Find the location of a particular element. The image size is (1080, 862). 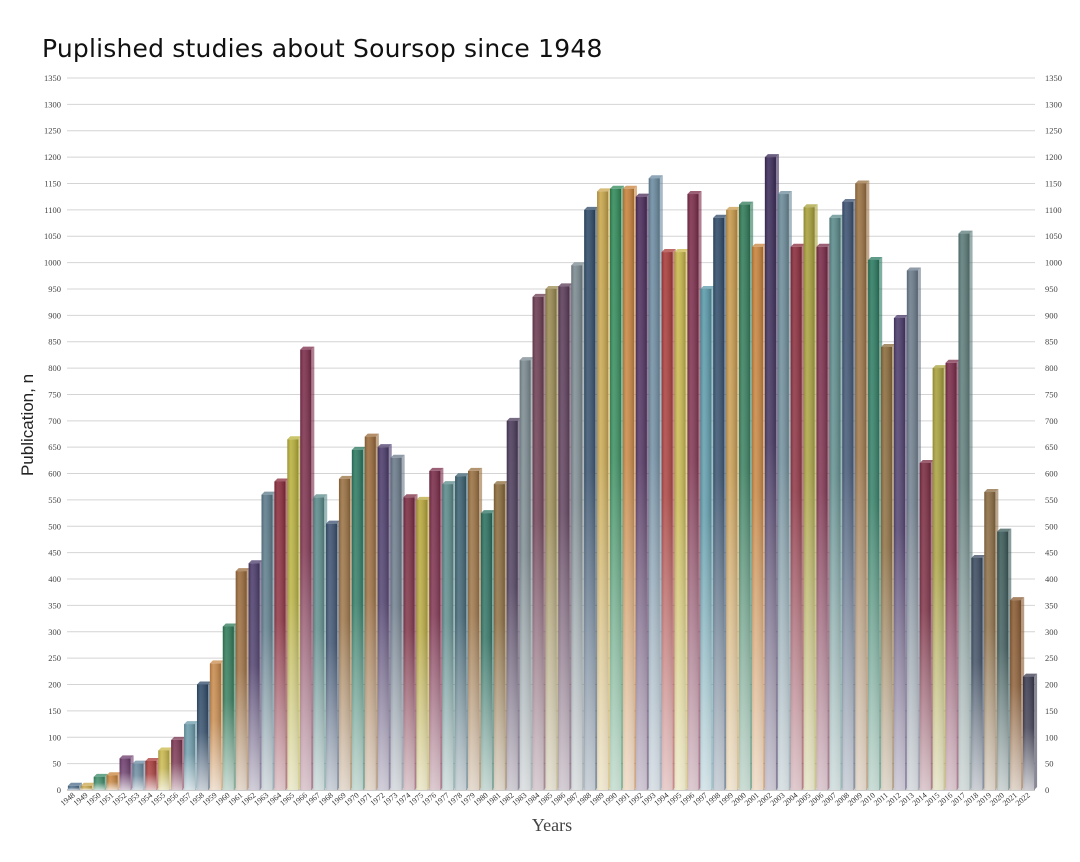

bar-2010 is located at coordinates (875, 523).